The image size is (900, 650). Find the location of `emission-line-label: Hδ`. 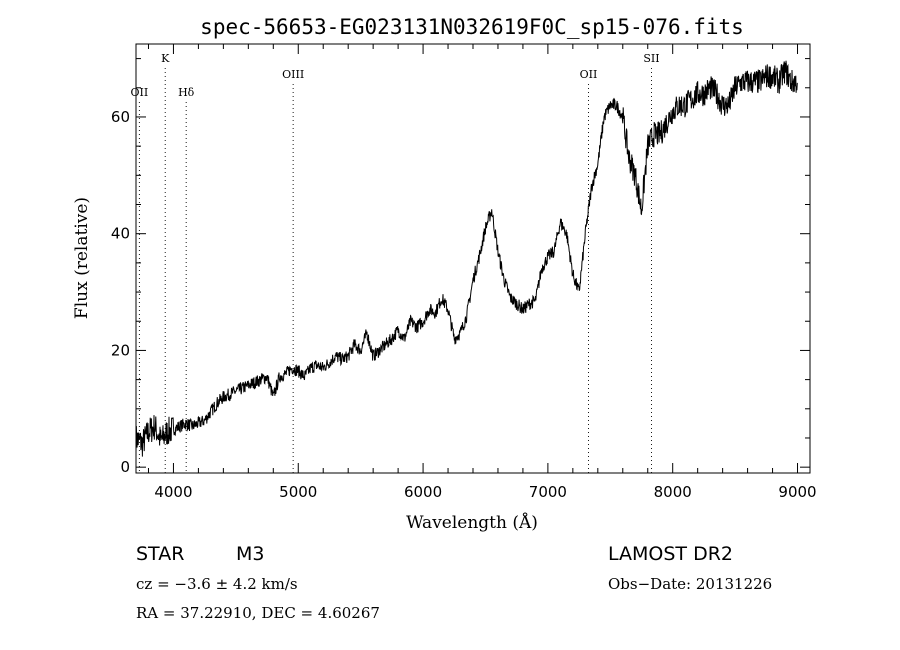

emission-line-label: Hδ is located at coordinates (186, 92).